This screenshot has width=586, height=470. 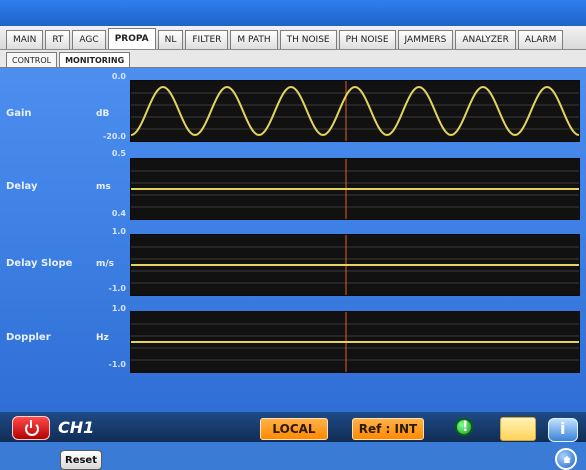 I want to click on tab-m-path: M PATH, so click(x=254, y=39).